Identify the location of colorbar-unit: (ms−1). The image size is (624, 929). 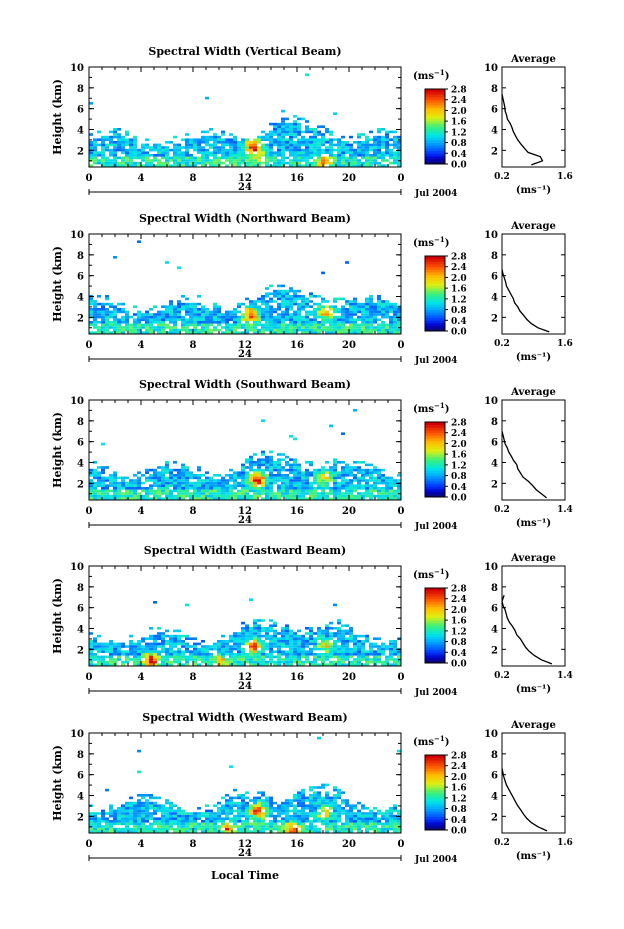
(431, 242).